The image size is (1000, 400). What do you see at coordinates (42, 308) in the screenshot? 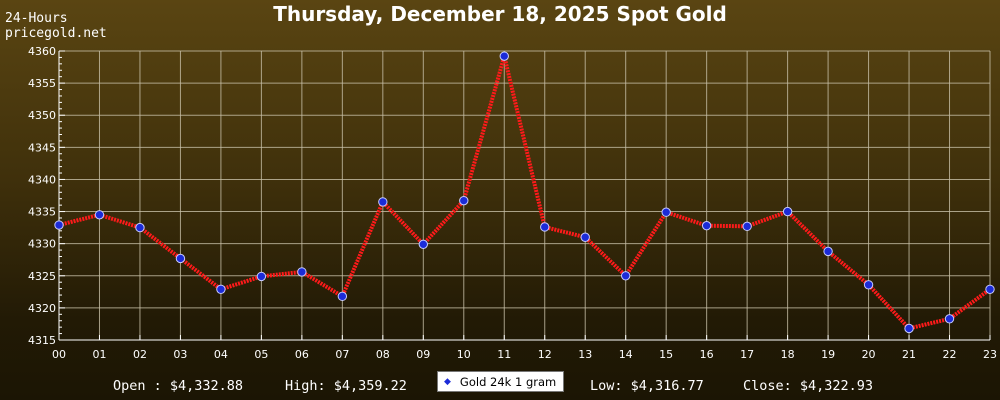
I see `y-tick-label: 4320` at bounding box center [42, 308].